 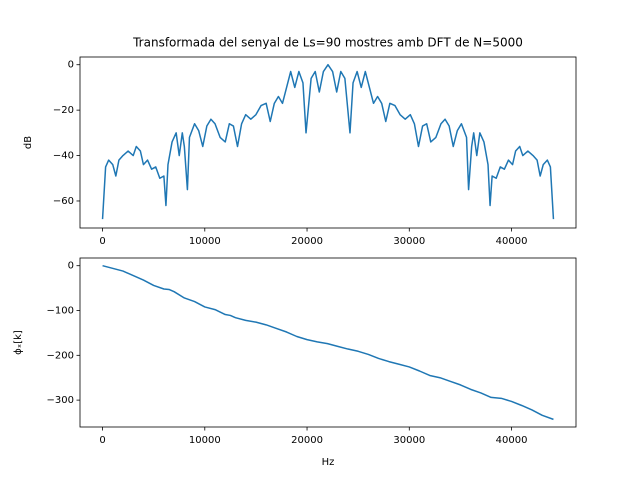 What do you see at coordinates (63, 156) in the screenshot?
I see `y-tick-label: −40` at bounding box center [63, 156].